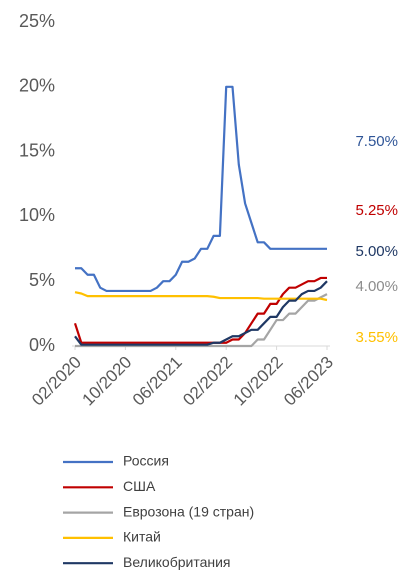  Describe the element at coordinates (258, 381) in the screenshot. I see `x-tick-label: 10/2022` at that location.